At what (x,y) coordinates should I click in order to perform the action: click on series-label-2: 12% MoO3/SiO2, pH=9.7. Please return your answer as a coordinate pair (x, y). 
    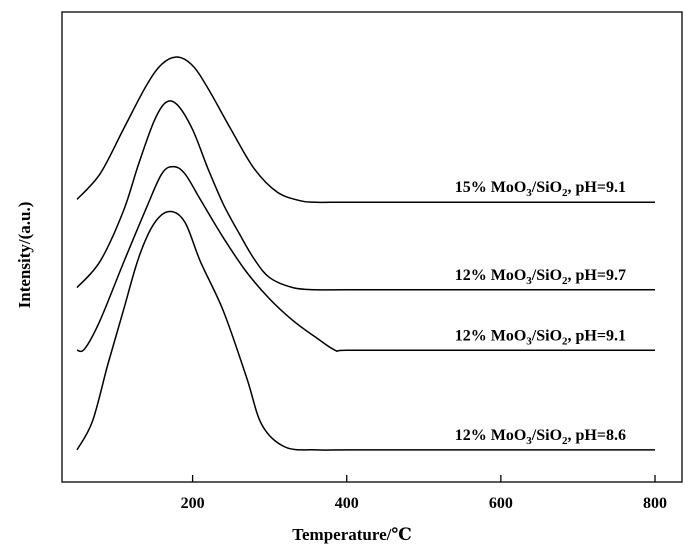
    Looking at the image, I should click on (540, 277).